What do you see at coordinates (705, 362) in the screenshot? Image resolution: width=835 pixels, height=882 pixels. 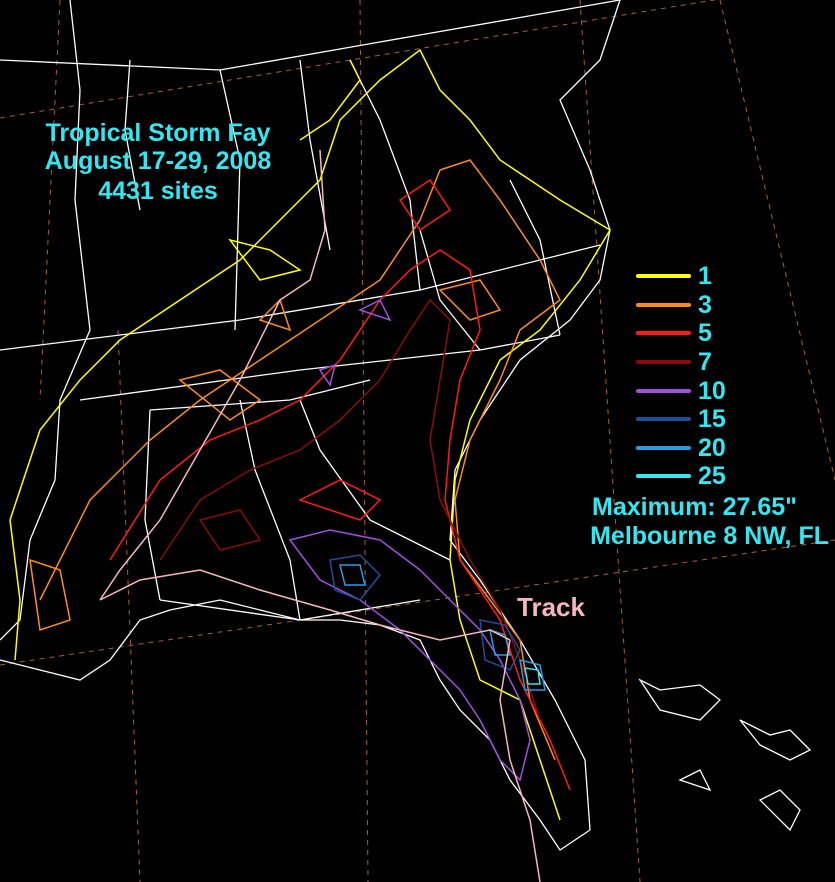 I see `legend-label-7: 7` at bounding box center [705, 362].